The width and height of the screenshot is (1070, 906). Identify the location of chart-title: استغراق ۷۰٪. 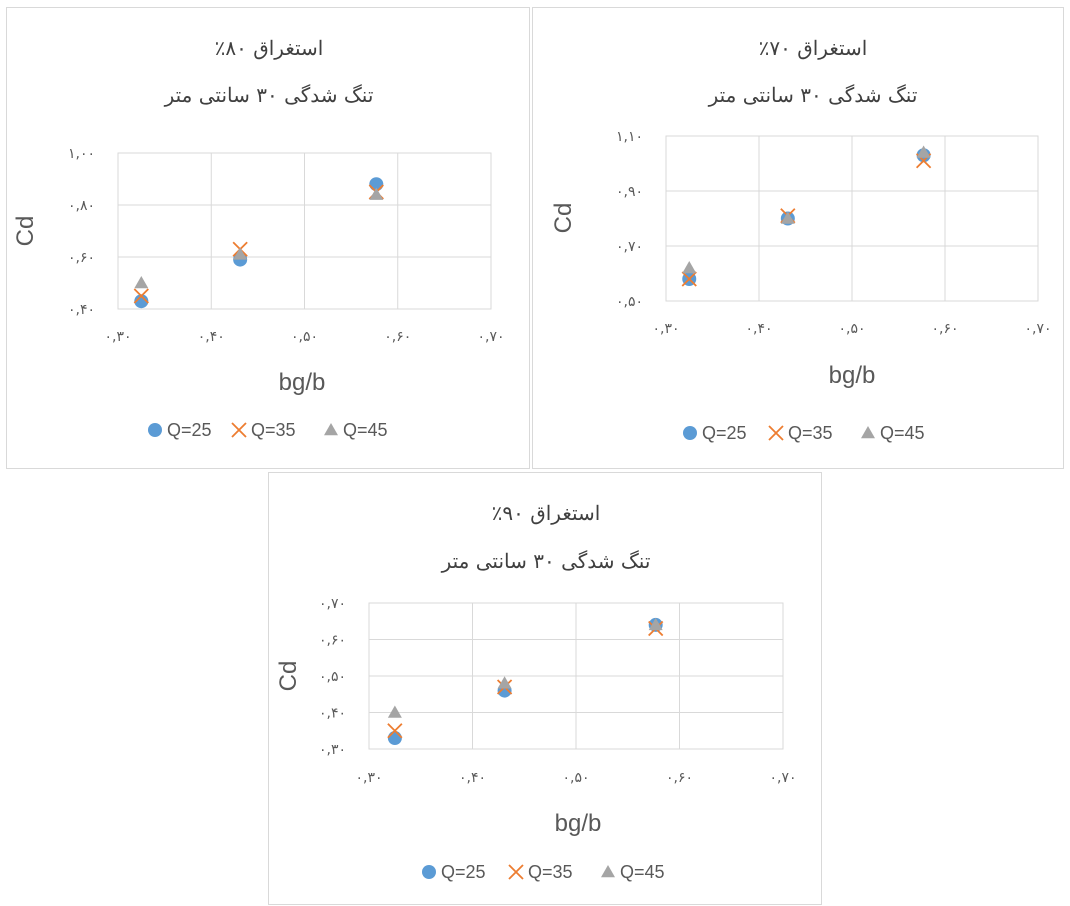
(813, 48).